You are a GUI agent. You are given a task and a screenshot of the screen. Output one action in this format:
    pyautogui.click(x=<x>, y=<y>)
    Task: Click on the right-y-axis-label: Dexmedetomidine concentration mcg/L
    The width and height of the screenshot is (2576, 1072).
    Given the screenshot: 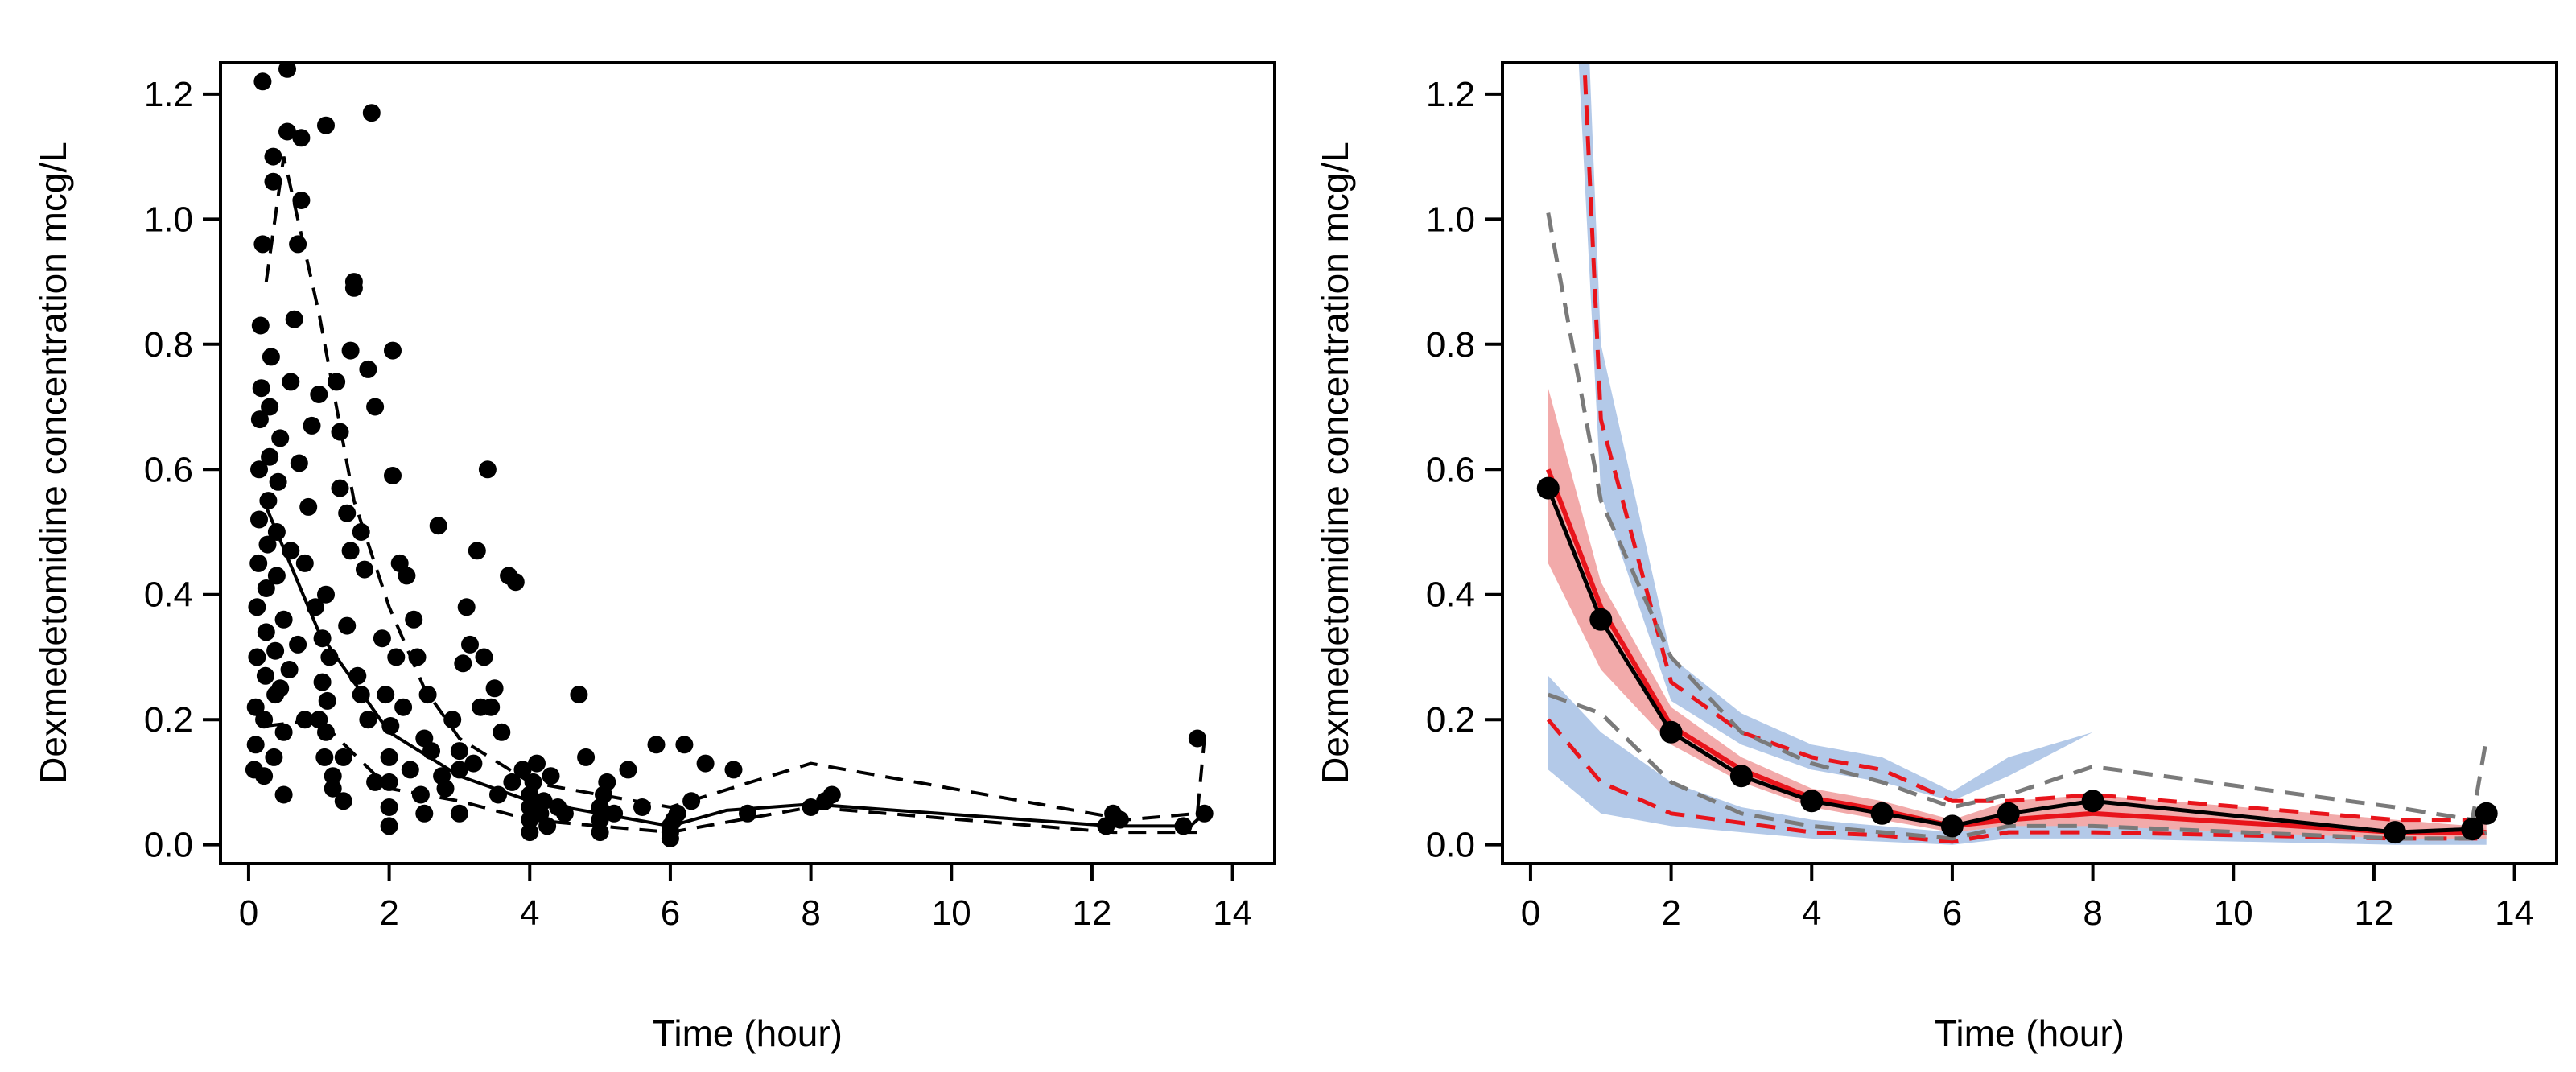 What is the action you would take?
    pyautogui.click(x=1335, y=463)
    